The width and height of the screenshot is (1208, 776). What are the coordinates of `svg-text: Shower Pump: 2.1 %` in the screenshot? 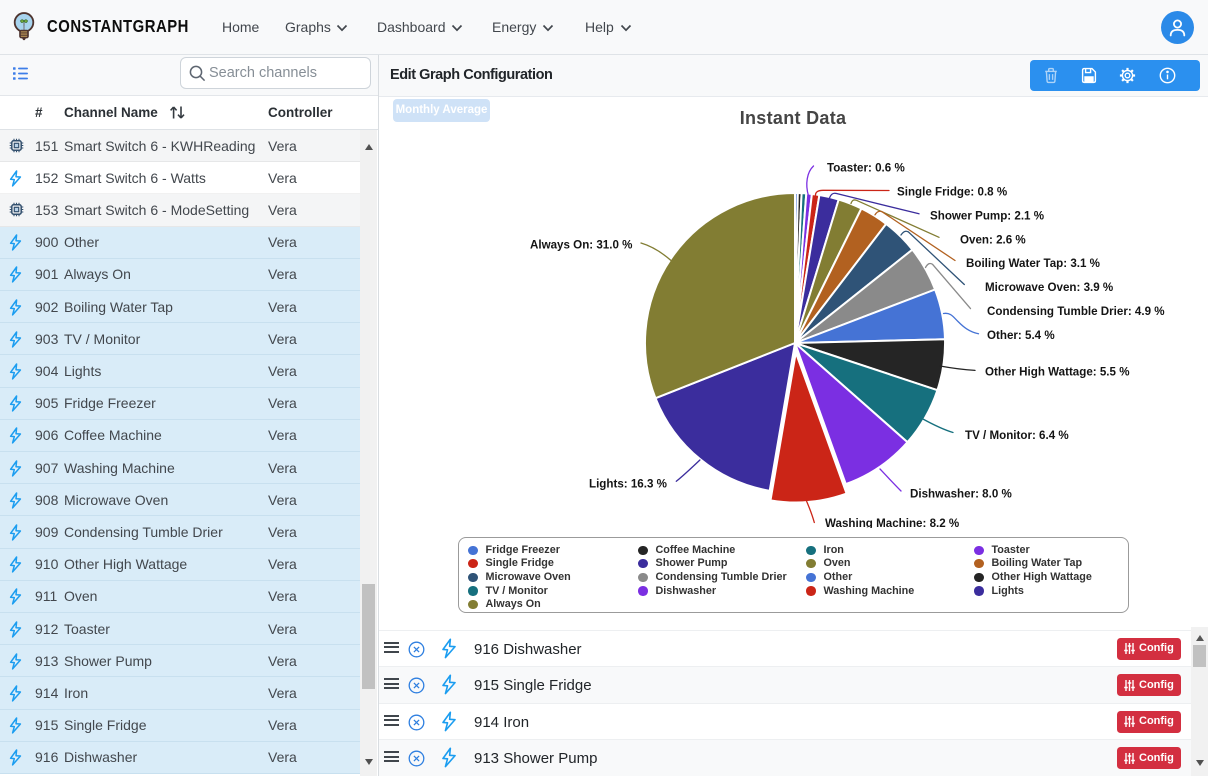 It's located at (987, 216).